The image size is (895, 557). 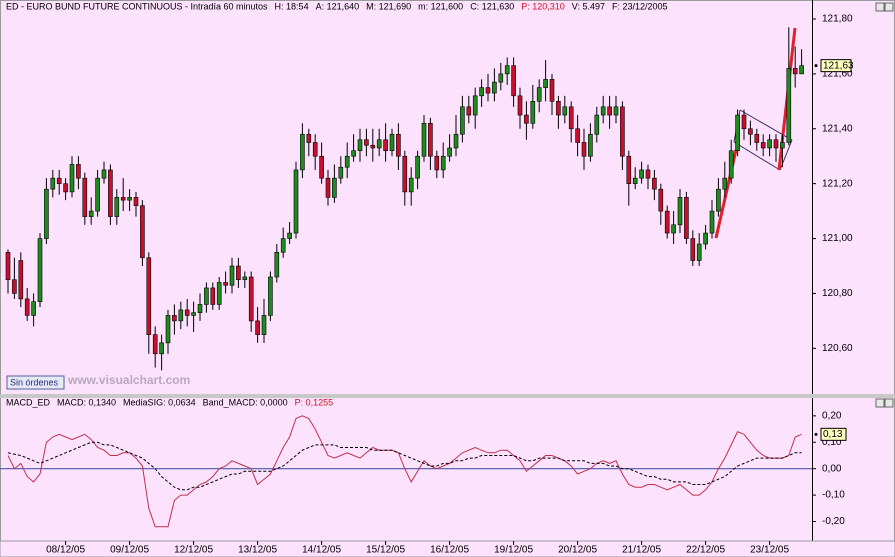 I want to click on last-value-box, so click(x=836, y=66).